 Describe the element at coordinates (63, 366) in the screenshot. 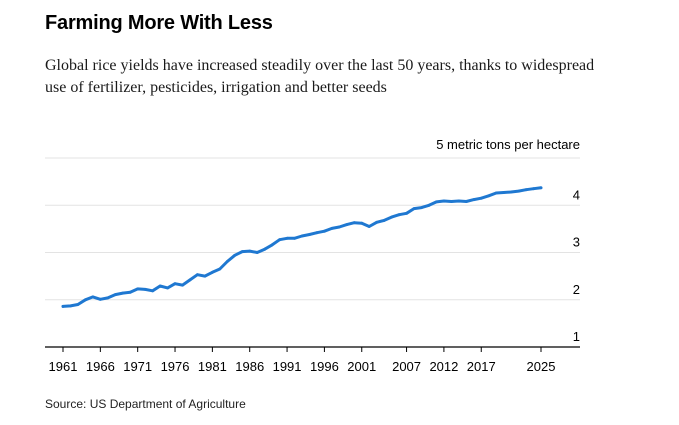

I see `x-tick-label: 1961` at that location.